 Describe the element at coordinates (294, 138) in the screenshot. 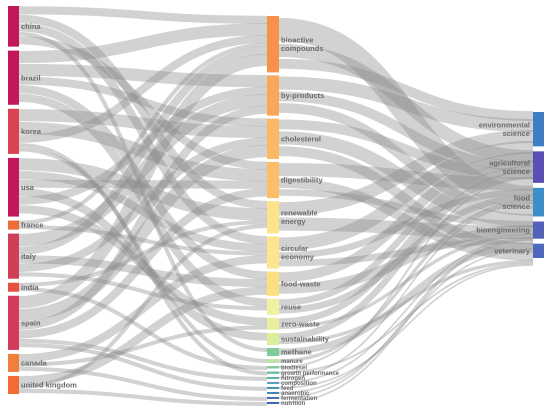

I see `node-cholesterol: cholesterol` at that location.